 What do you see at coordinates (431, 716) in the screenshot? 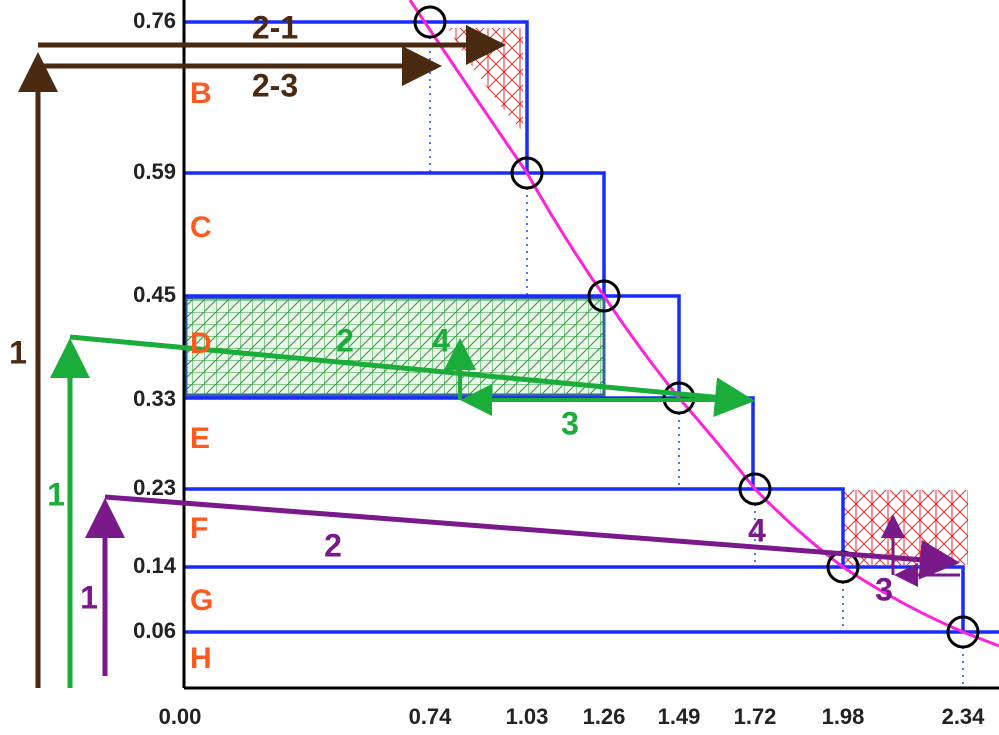
I see `x-tick-label: 0.74` at bounding box center [431, 716].